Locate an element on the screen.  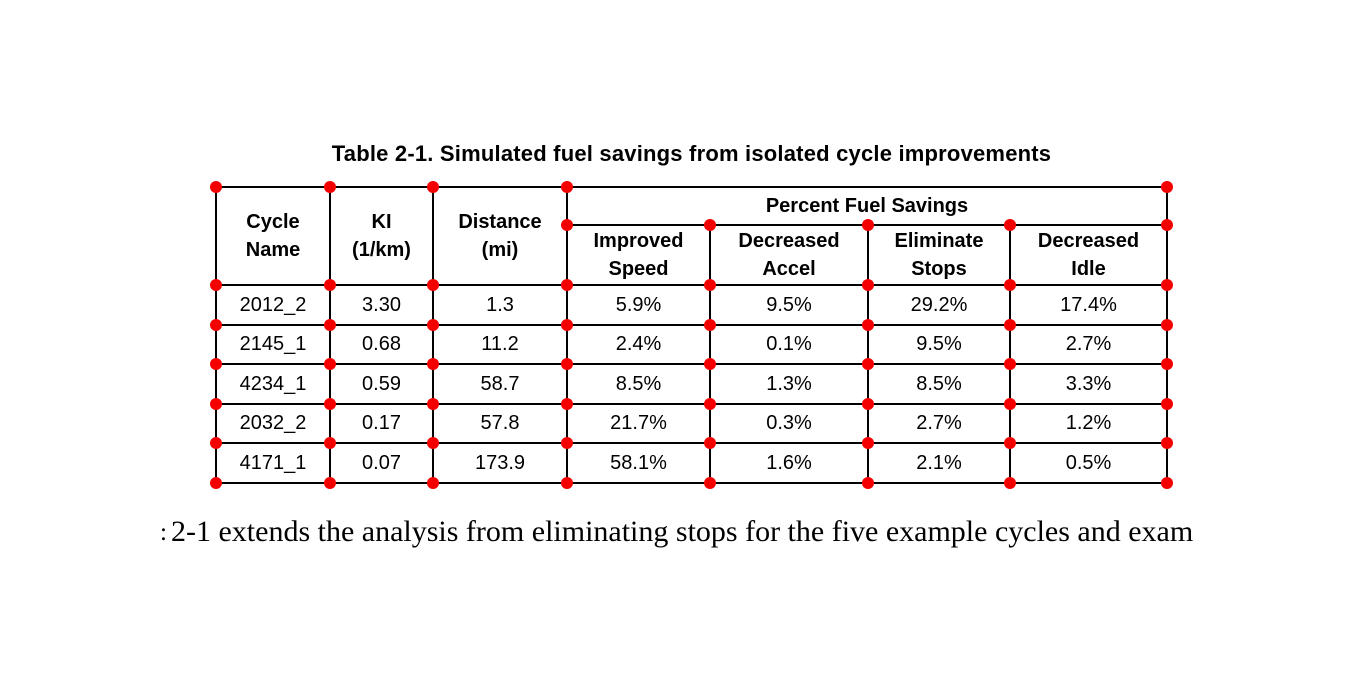
table-cell: 0.1% is located at coordinates (789, 344).